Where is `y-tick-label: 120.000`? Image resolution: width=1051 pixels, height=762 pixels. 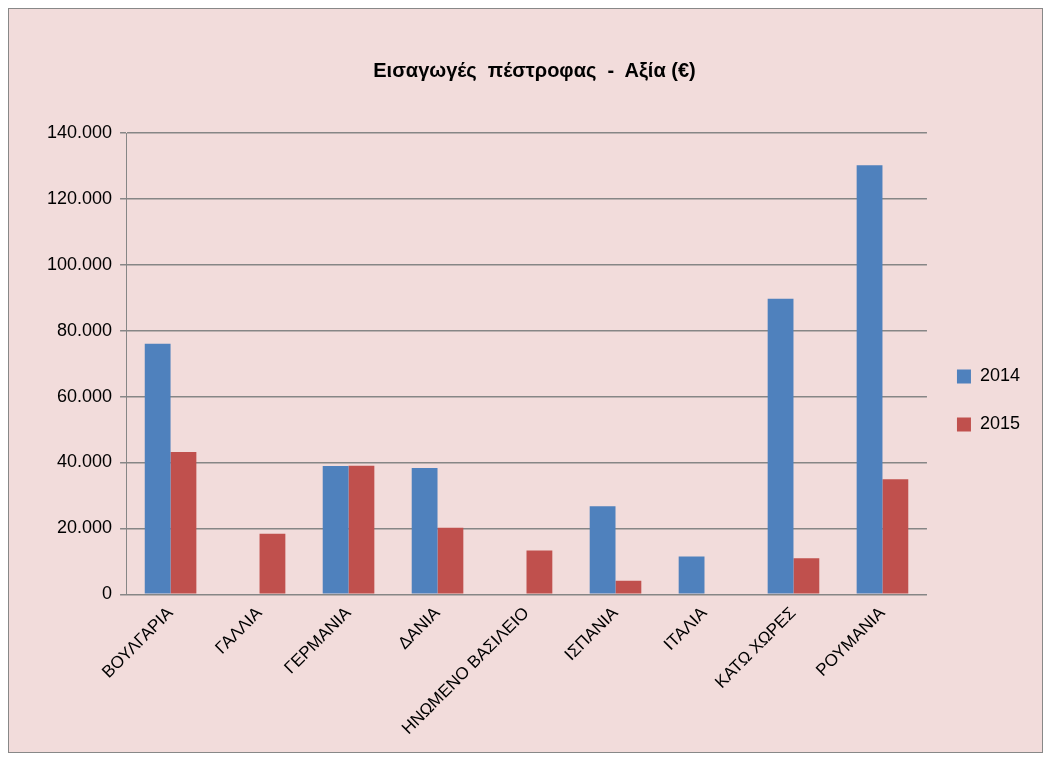 y-tick-label: 120.000 is located at coordinates (79, 197).